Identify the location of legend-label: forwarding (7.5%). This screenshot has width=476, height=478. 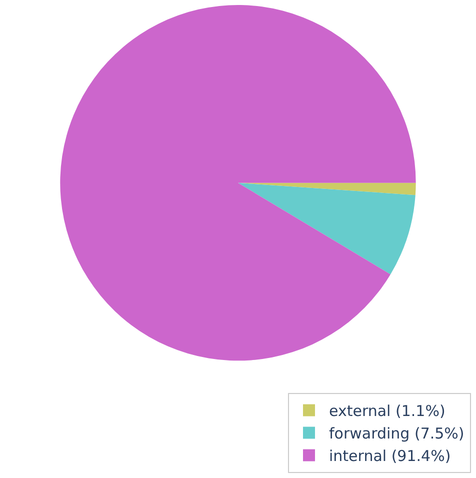
(396, 433).